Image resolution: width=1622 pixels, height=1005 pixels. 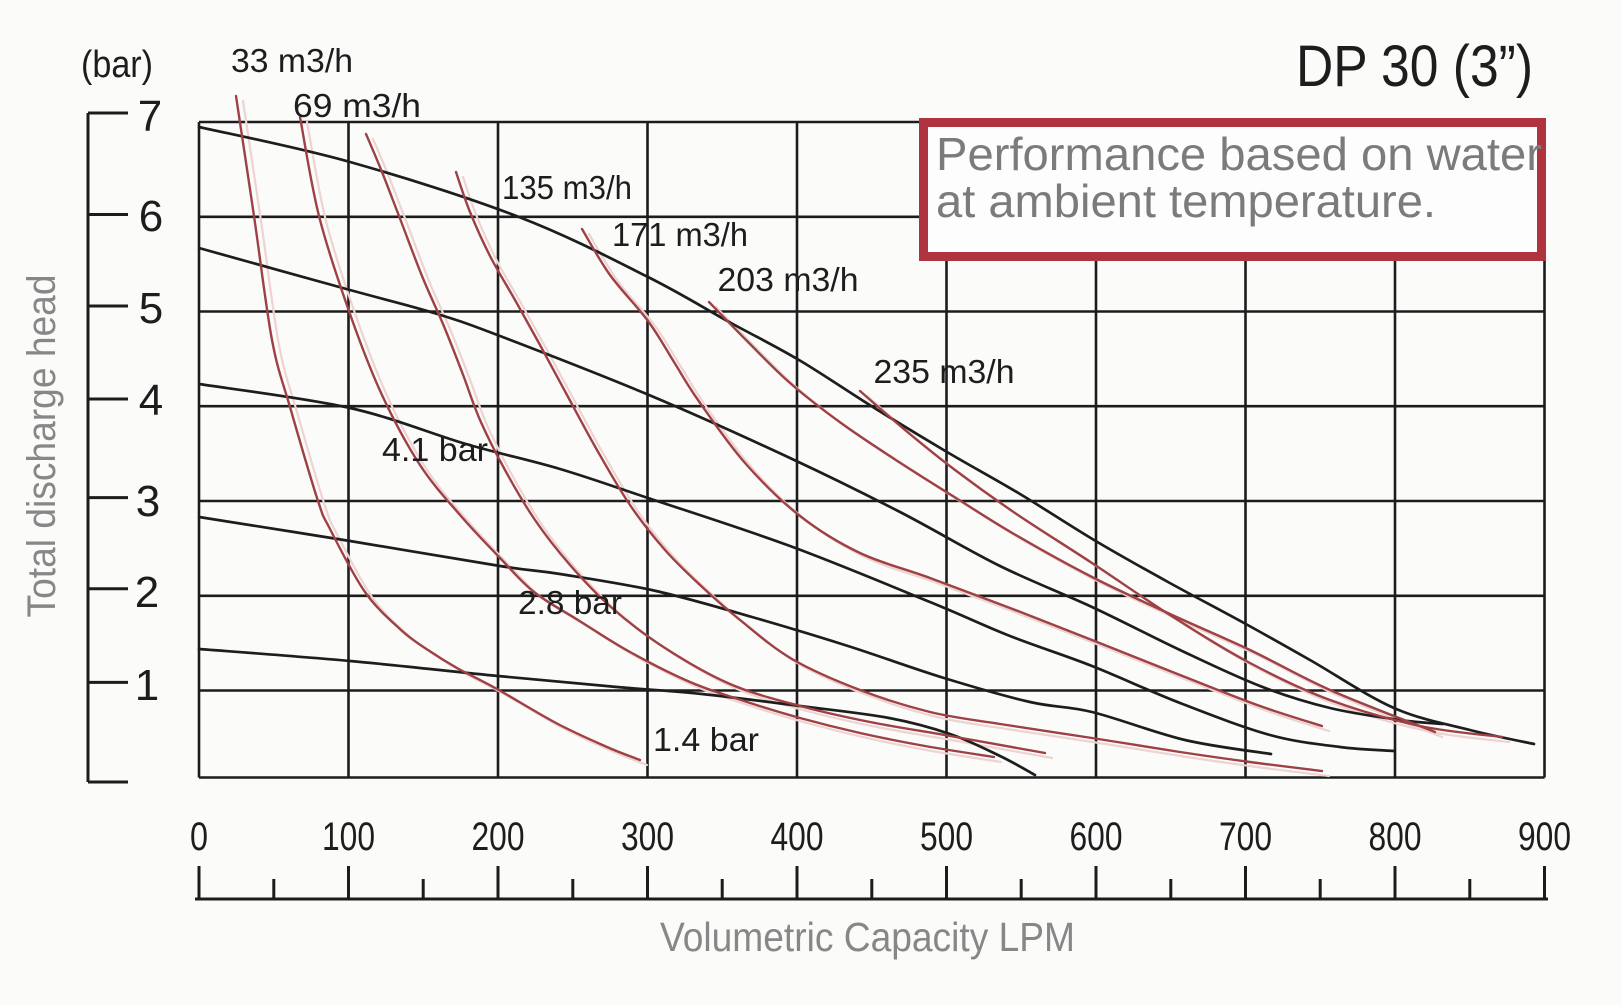 What do you see at coordinates (357, 105) in the screenshot?
I see `svg-text: 69 m3/h` at bounding box center [357, 105].